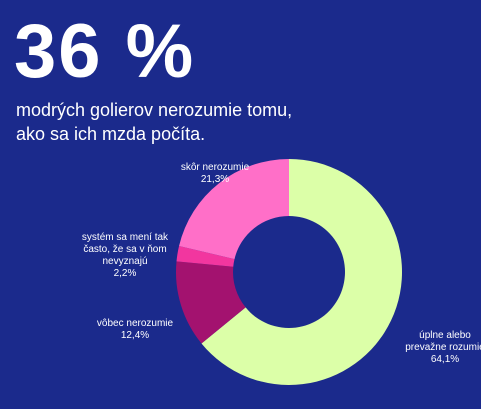  I want to click on headline: 36 %, so click(105, 51).